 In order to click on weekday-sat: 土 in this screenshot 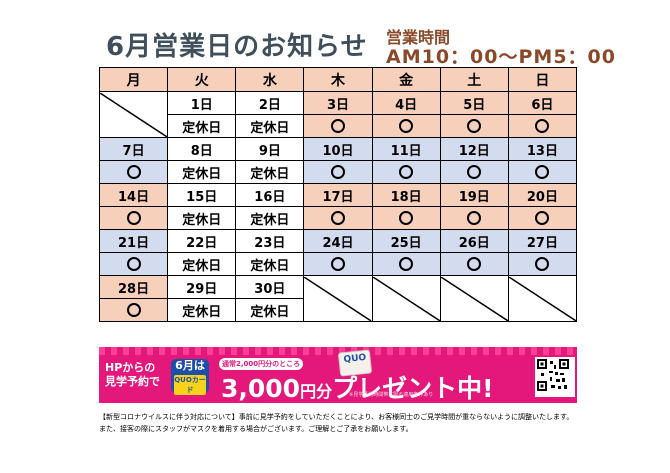, I will do `click(474, 79)`.